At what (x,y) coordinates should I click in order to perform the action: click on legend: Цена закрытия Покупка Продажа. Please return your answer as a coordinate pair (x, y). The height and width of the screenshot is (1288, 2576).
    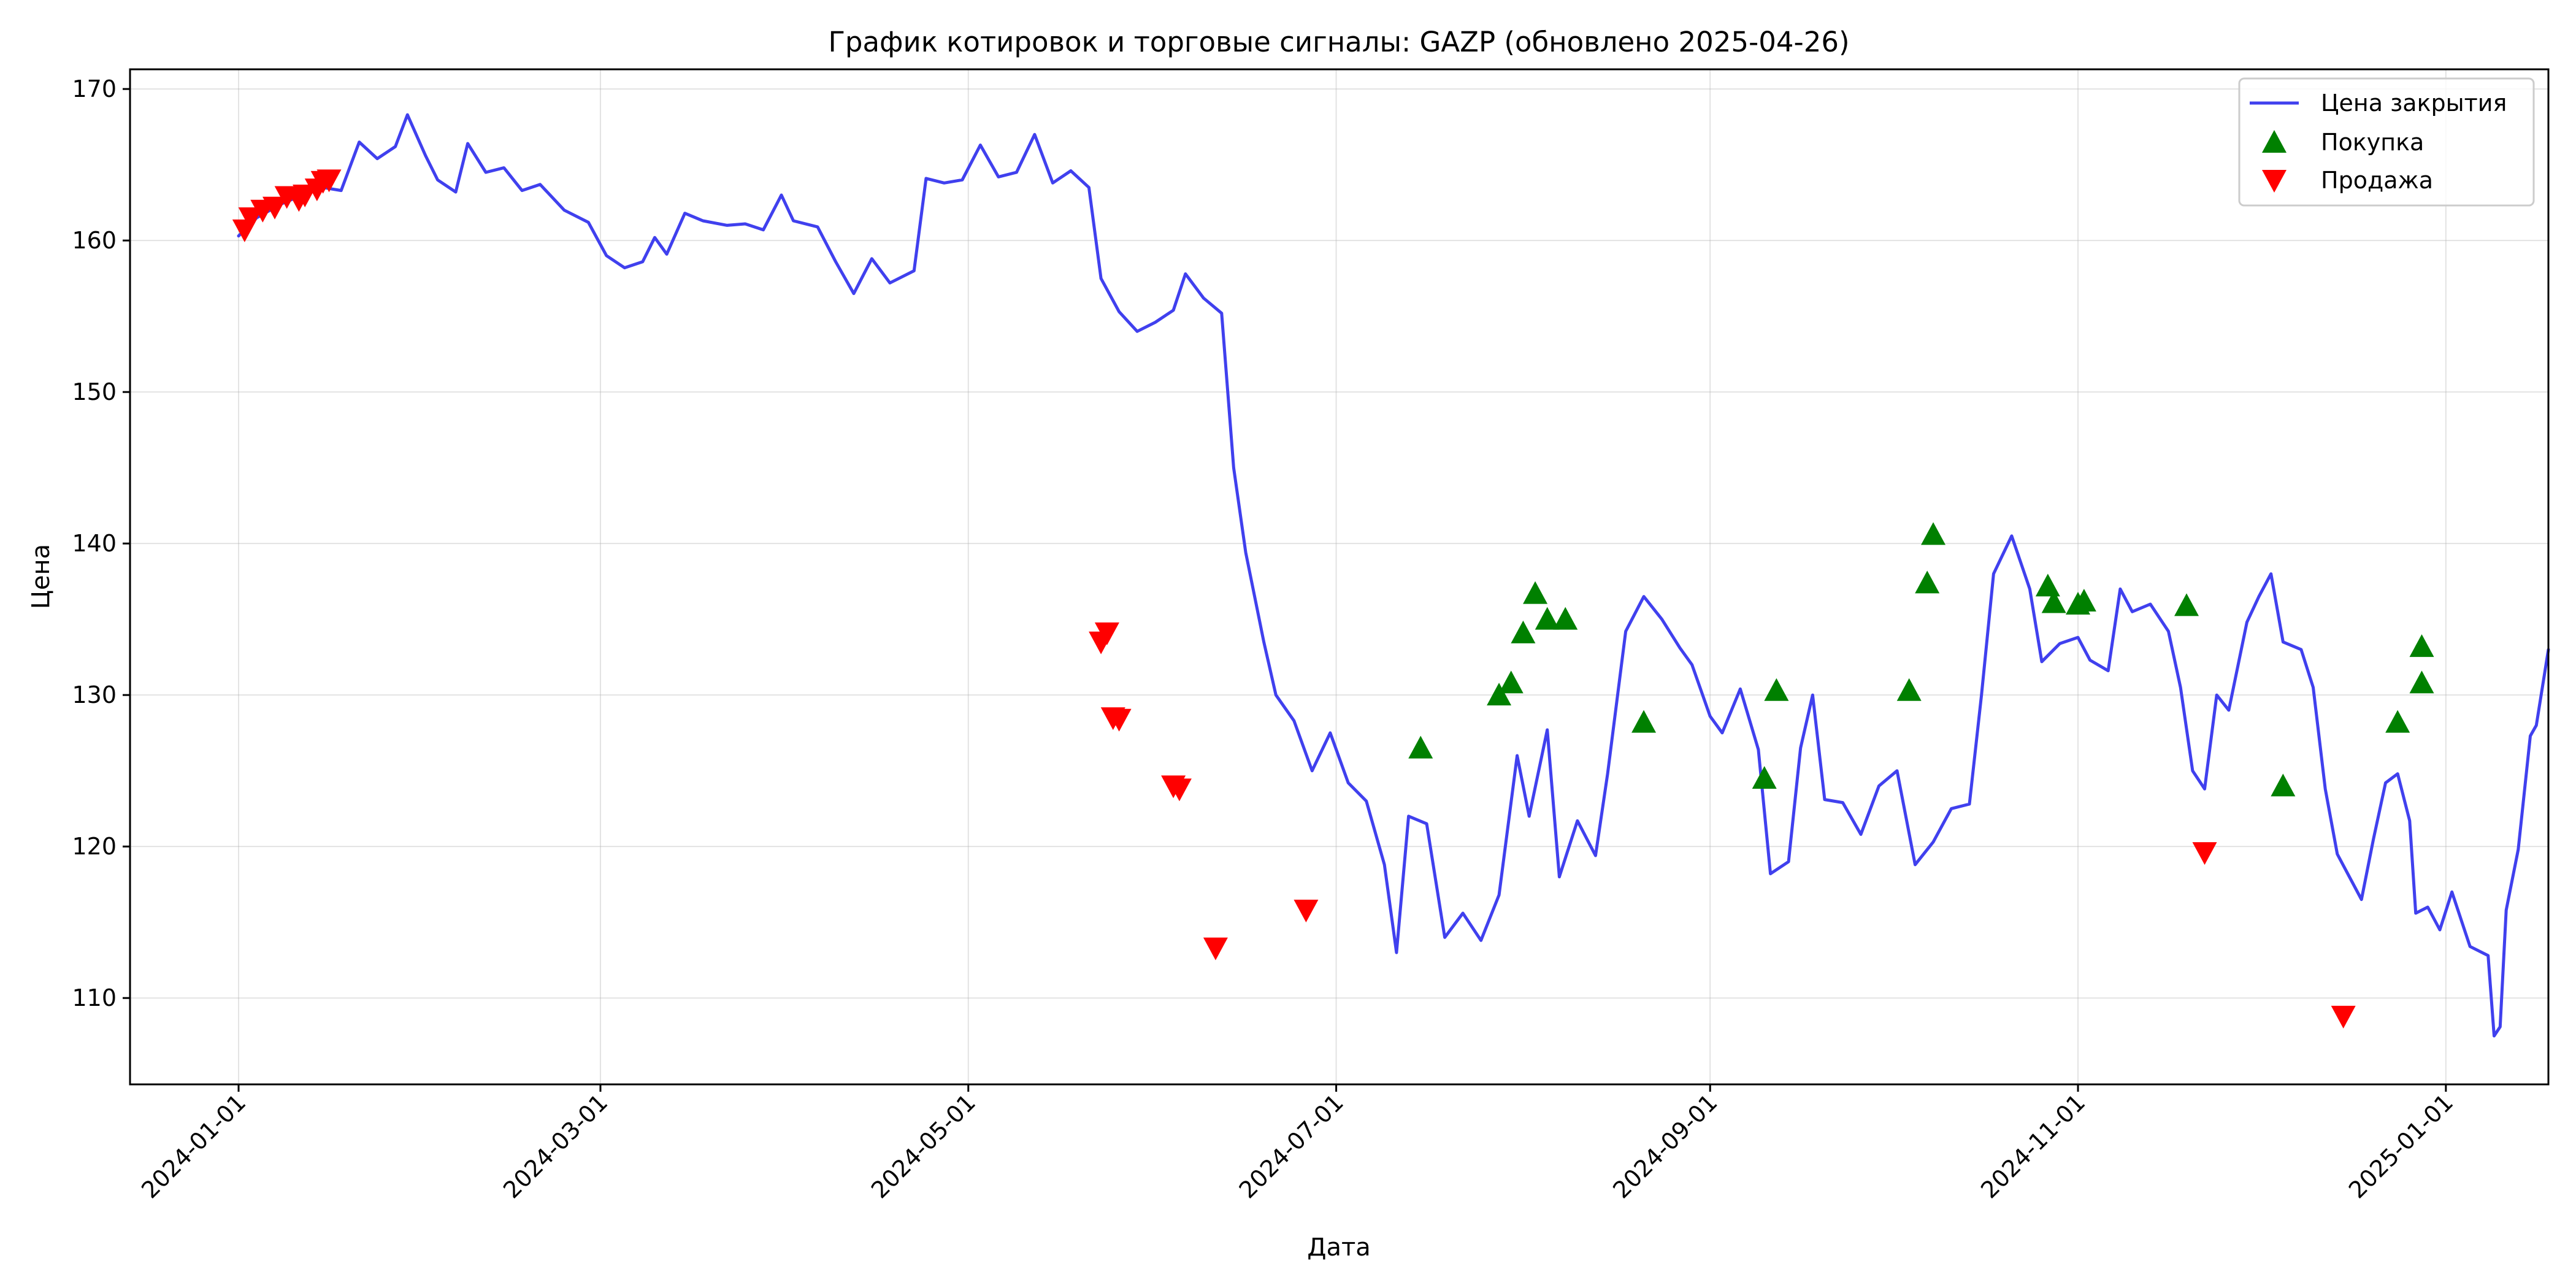
    Looking at the image, I should click on (2386, 142).